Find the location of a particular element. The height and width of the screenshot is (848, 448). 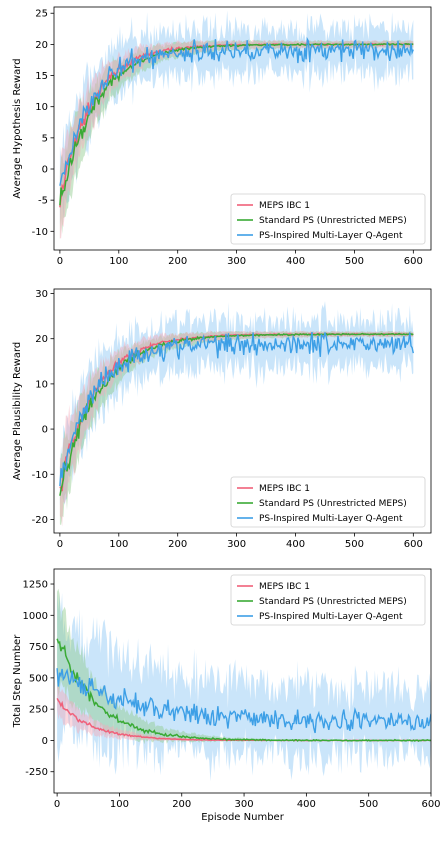

y-axis-label: Average Hypothesis Reward is located at coordinates (17, 128).